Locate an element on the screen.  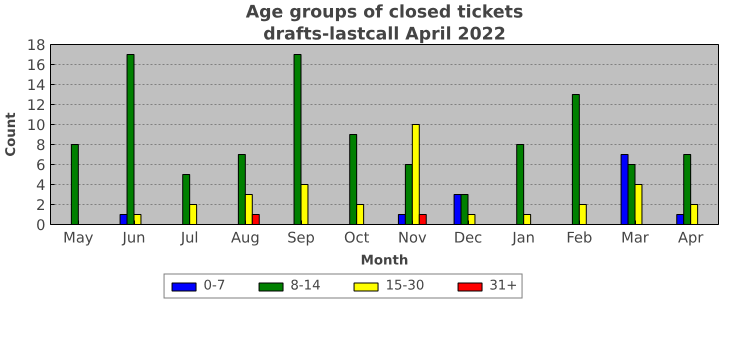
chart-title: Age groups of closed tickets is located at coordinates (385, 12).